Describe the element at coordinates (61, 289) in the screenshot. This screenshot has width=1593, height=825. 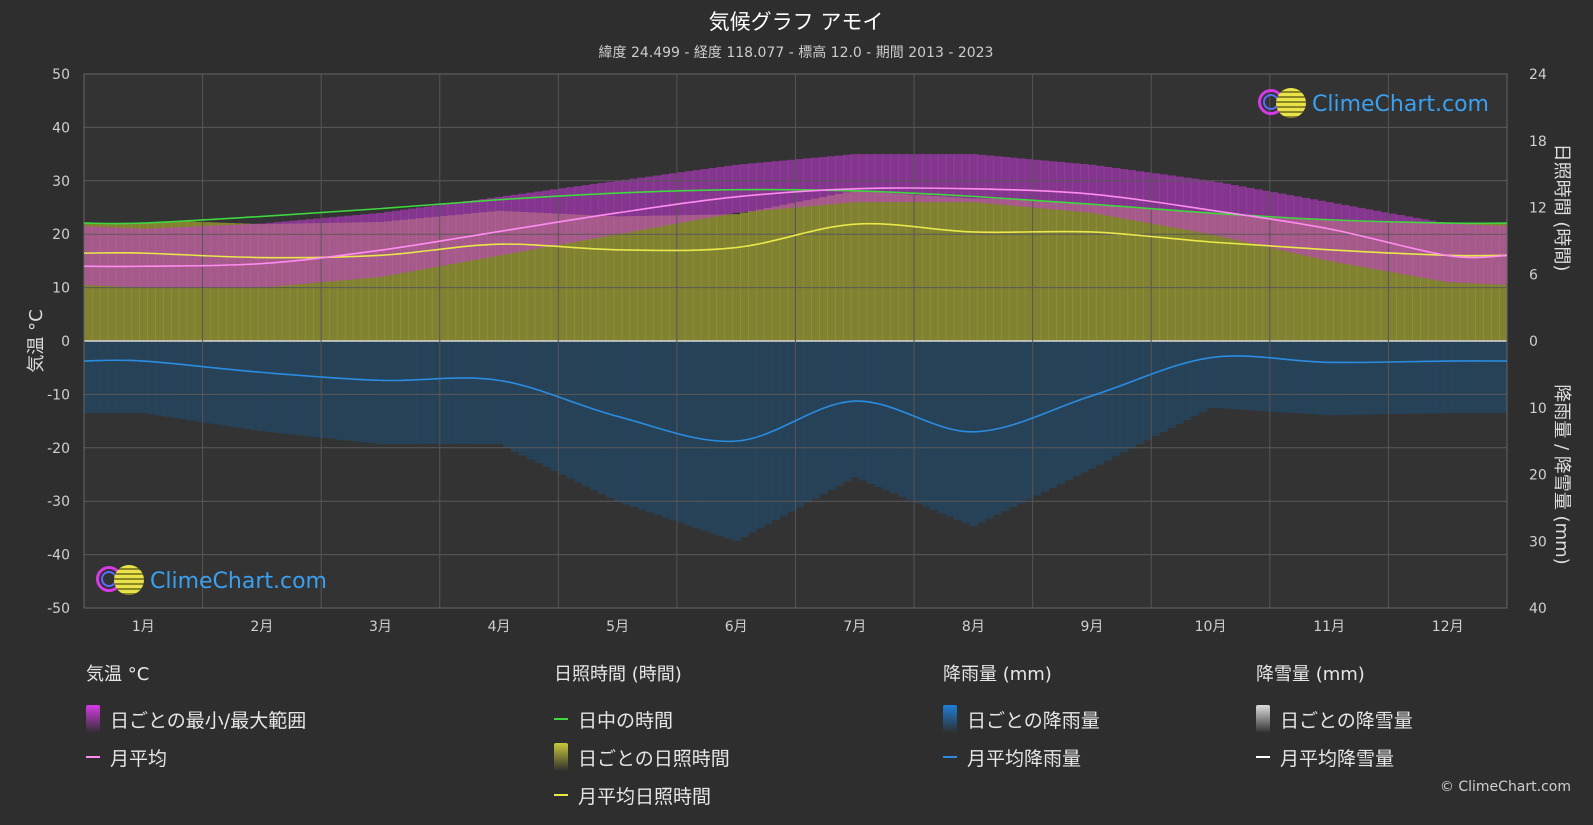
I see `y-left-tick: 10` at that location.